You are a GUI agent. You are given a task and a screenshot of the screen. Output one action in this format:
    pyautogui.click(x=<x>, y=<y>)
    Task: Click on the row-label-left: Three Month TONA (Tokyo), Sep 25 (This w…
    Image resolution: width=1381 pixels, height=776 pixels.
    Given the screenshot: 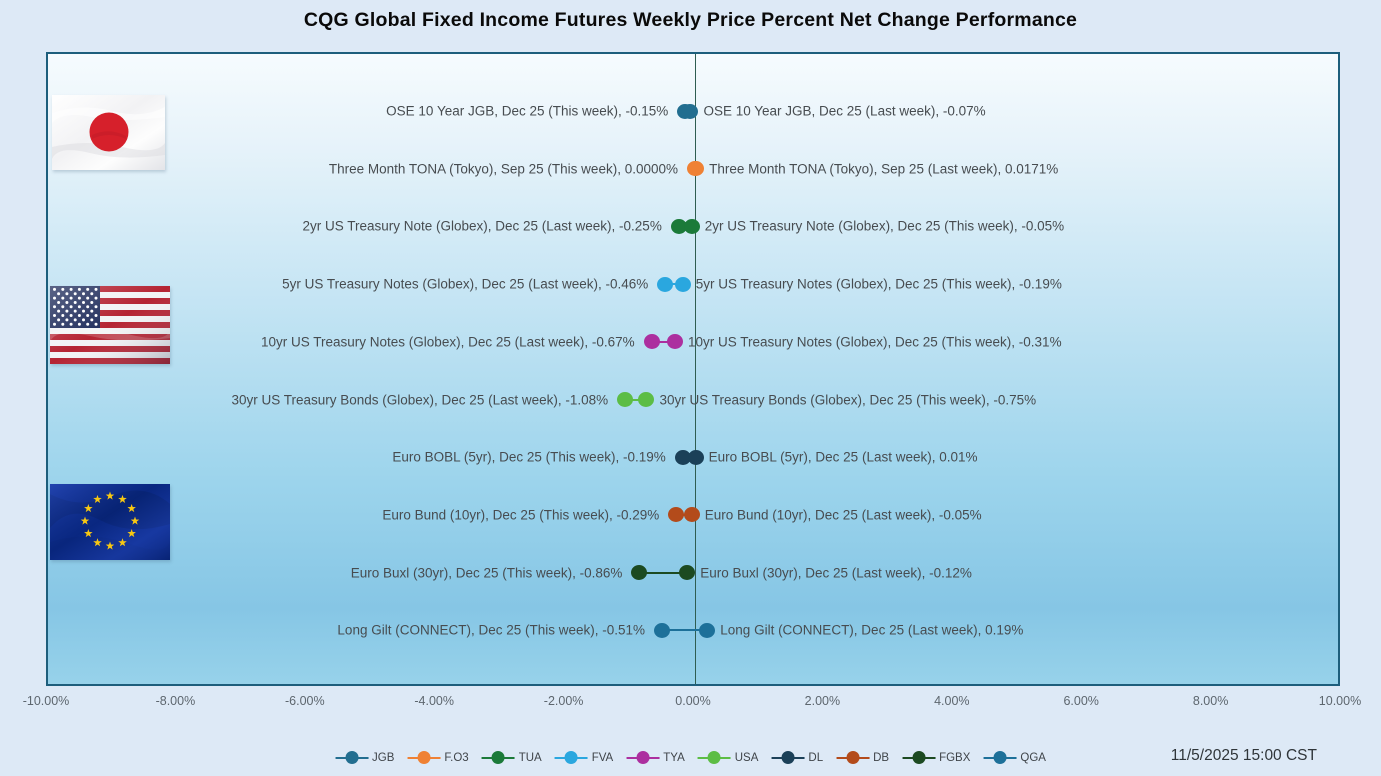 What is the action you would take?
    pyautogui.click(x=503, y=169)
    